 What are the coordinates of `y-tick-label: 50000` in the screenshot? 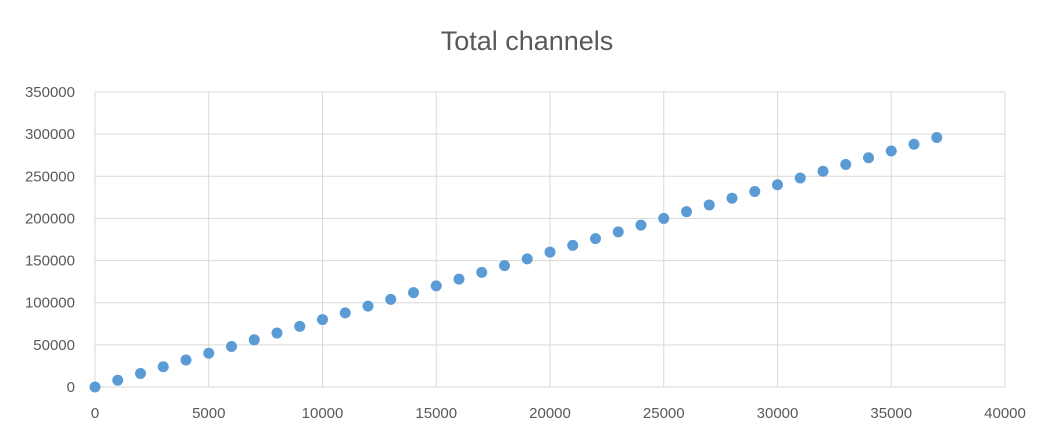 It's located at (54, 345).